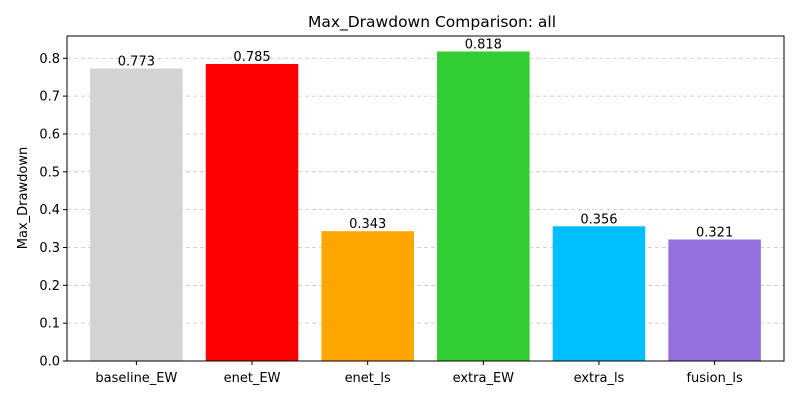  Describe the element at coordinates (49, 210) in the screenshot. I see `y-tick-label: 0.4` at that location.